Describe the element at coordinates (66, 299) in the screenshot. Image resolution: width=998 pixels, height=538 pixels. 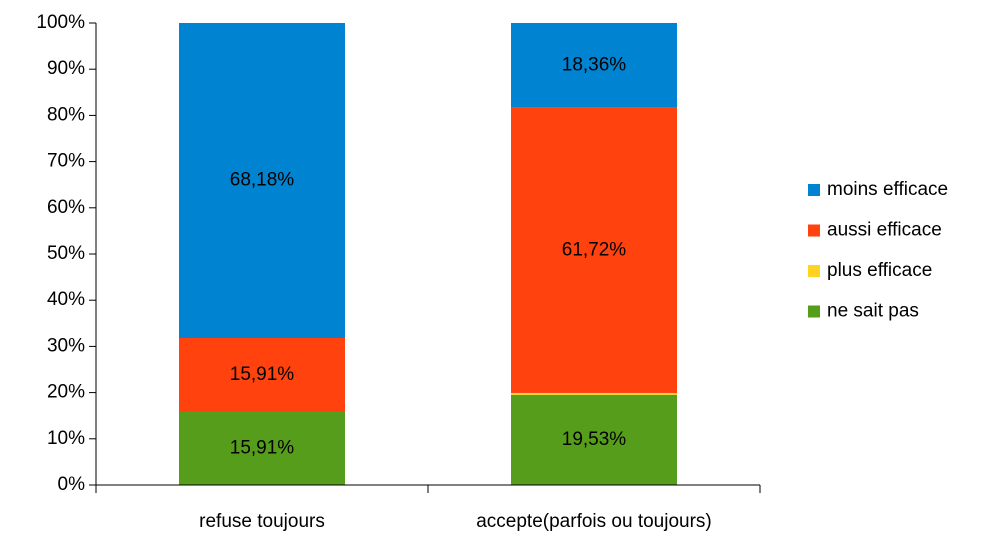
I see `y-tick-label: 40%` at that location.